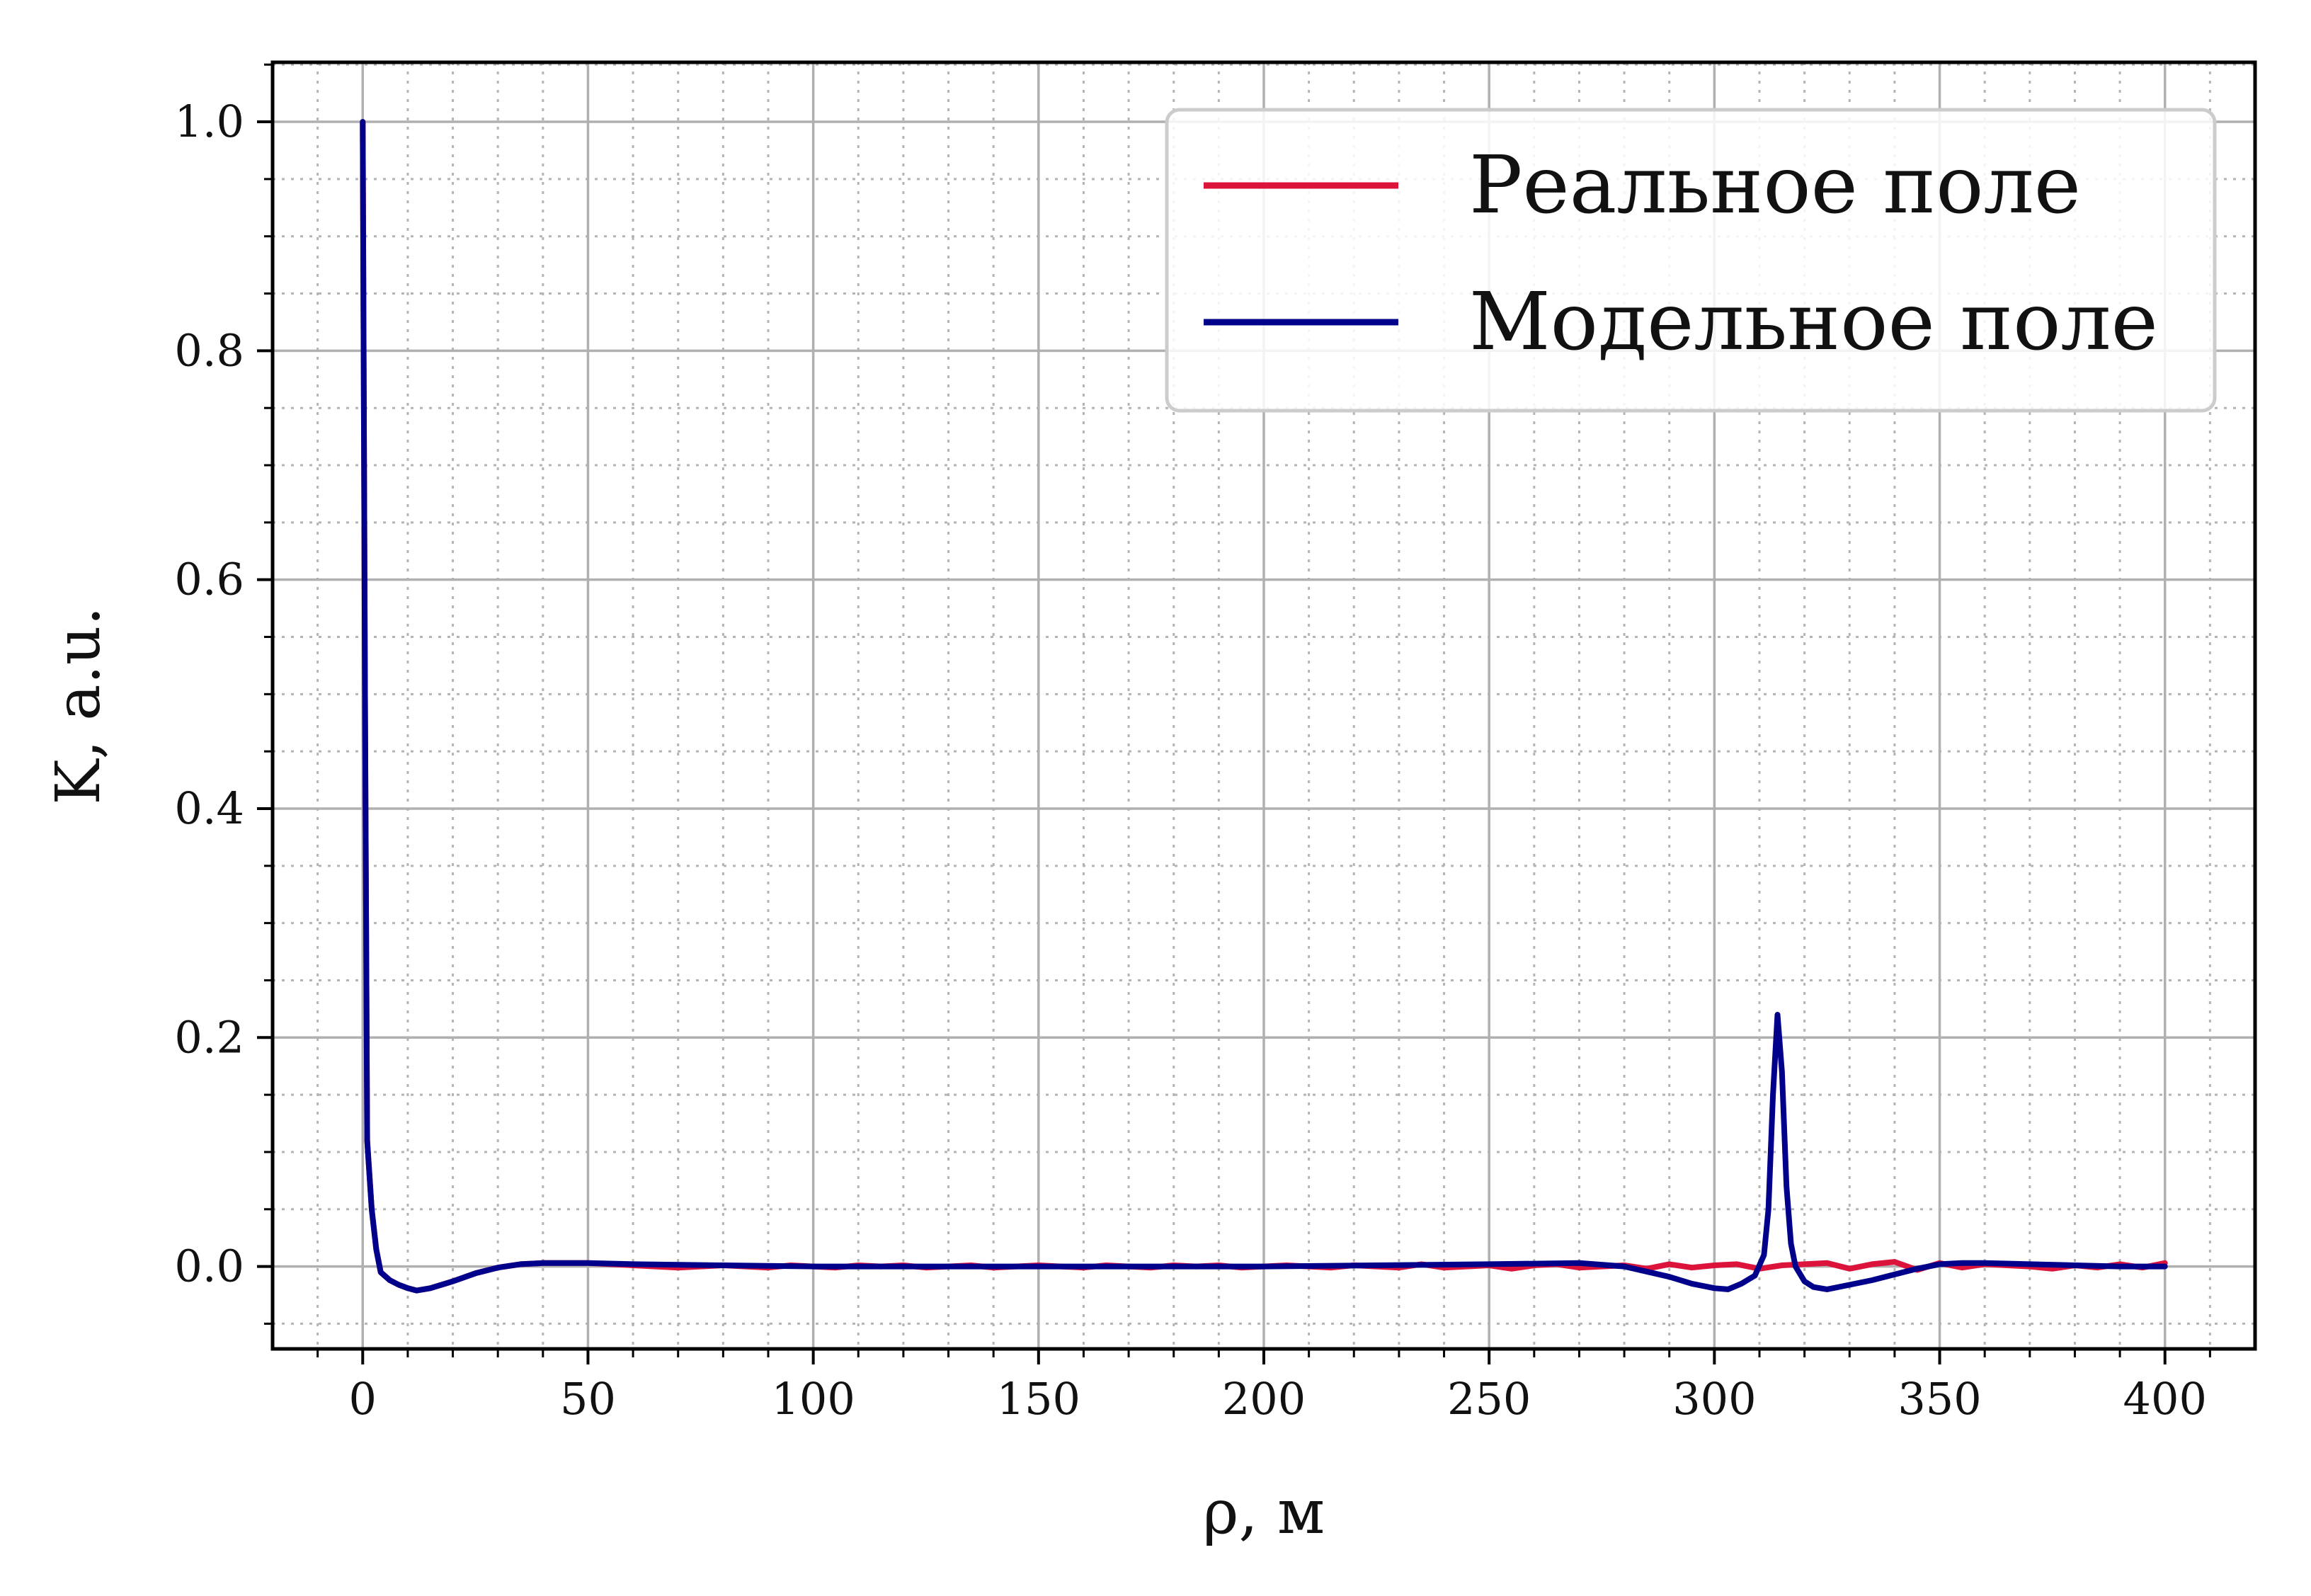 The width and height of the screenshot is (2311, 1596). Describe the element at coordinates (588, 1399) in the screenshot. I see `x-tick-label: 50` at that location.